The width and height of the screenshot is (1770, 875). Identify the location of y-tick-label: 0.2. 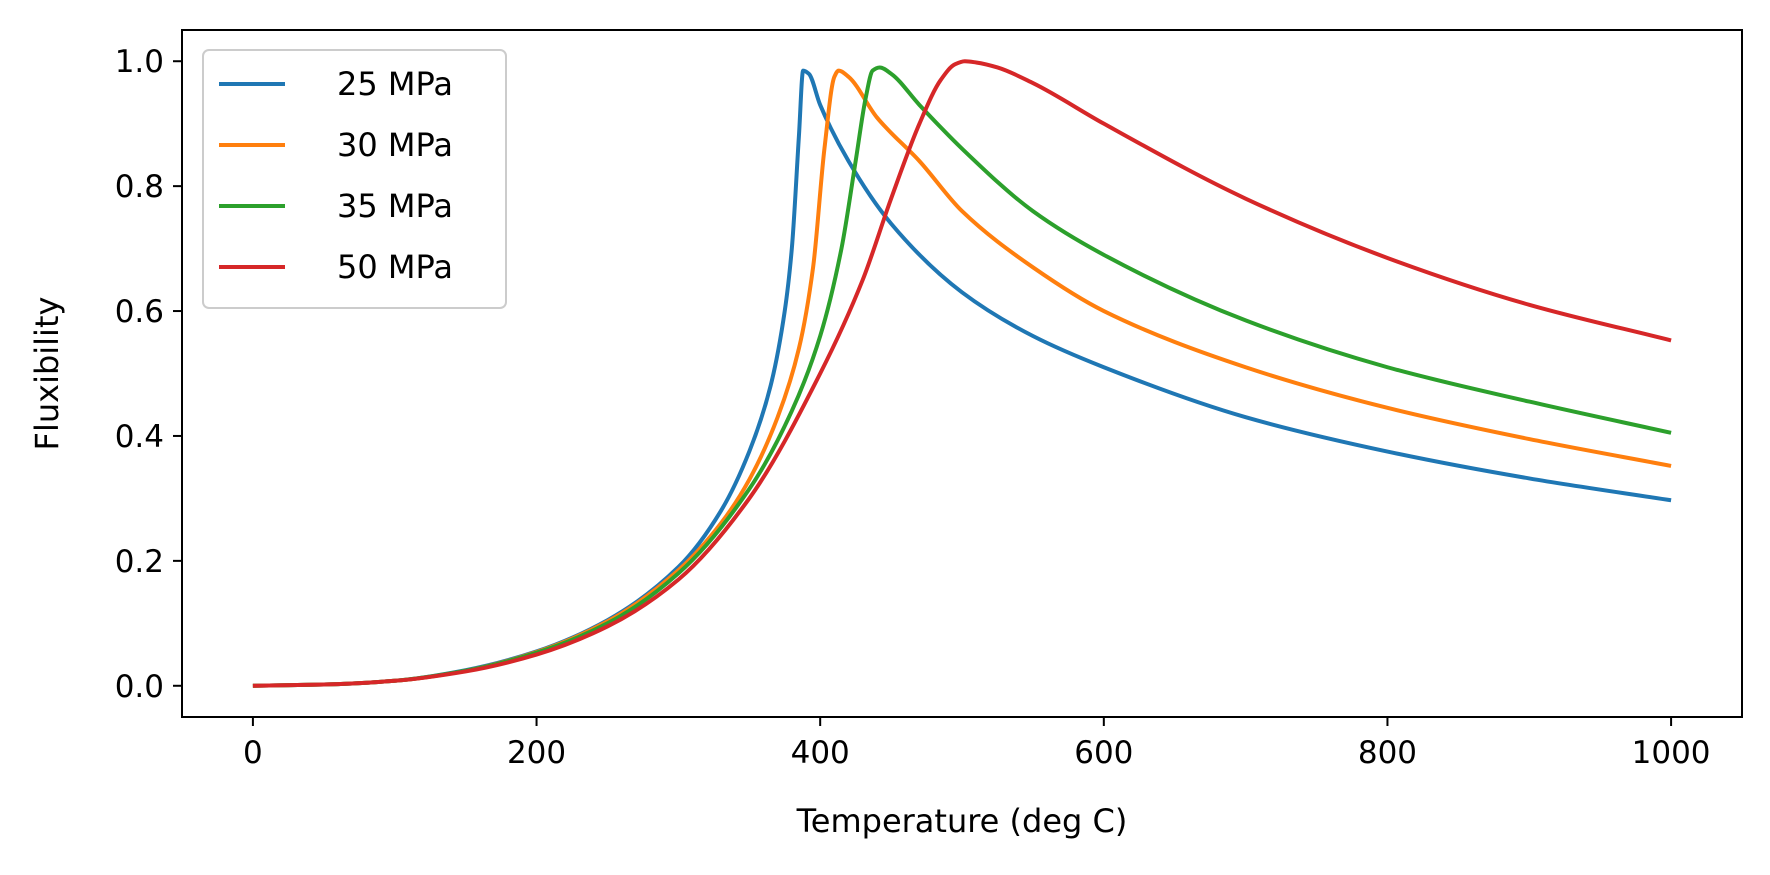
(139, 562).